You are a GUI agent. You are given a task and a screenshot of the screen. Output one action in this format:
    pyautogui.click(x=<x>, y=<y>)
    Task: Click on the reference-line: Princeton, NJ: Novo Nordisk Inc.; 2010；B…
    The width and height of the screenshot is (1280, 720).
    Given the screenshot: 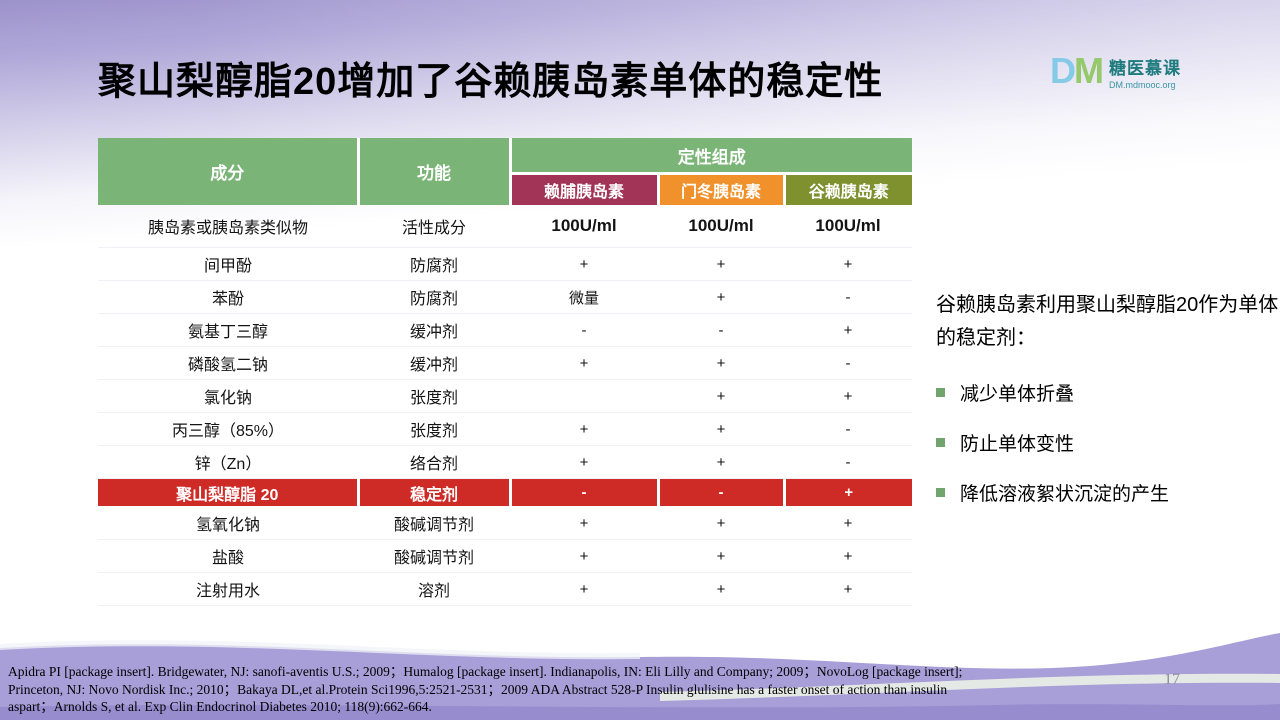 What is the action you would take?
    pyautogui.click(x=478, y=689)
    